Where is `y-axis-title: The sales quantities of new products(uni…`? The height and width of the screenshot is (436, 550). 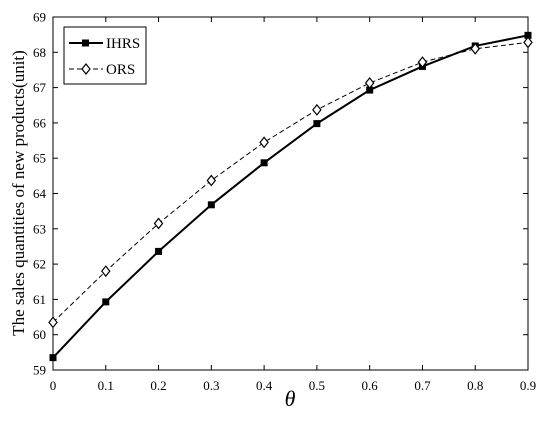
y-axis-title: The sales quantities of new products(uni… is located at coordinates (18, 193).